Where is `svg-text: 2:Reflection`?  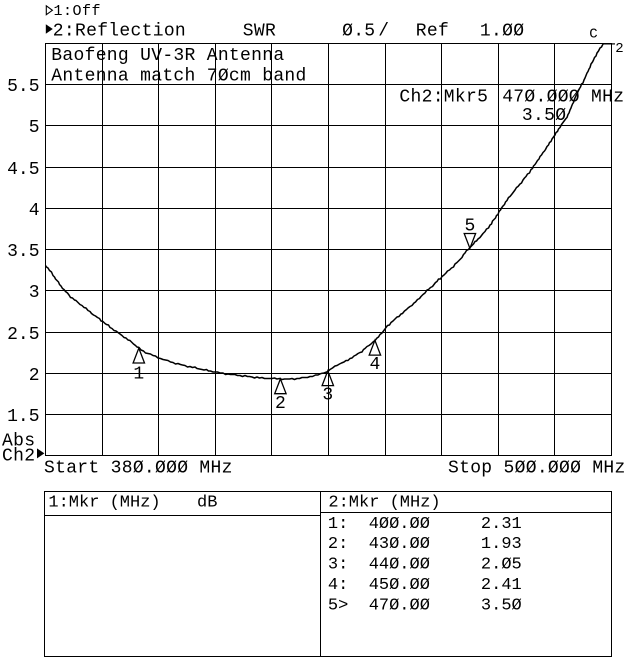 svg-text: 2:Reflection is located at coordinates (119, 32).